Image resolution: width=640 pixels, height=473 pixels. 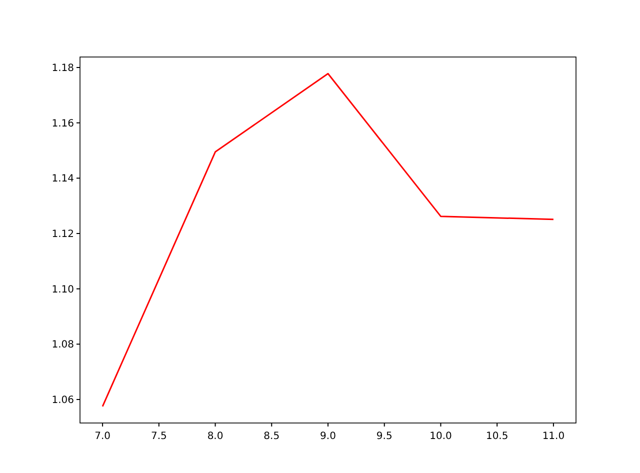 I want to click on x-tick-label: 7.5, so click(x=158, y=436).